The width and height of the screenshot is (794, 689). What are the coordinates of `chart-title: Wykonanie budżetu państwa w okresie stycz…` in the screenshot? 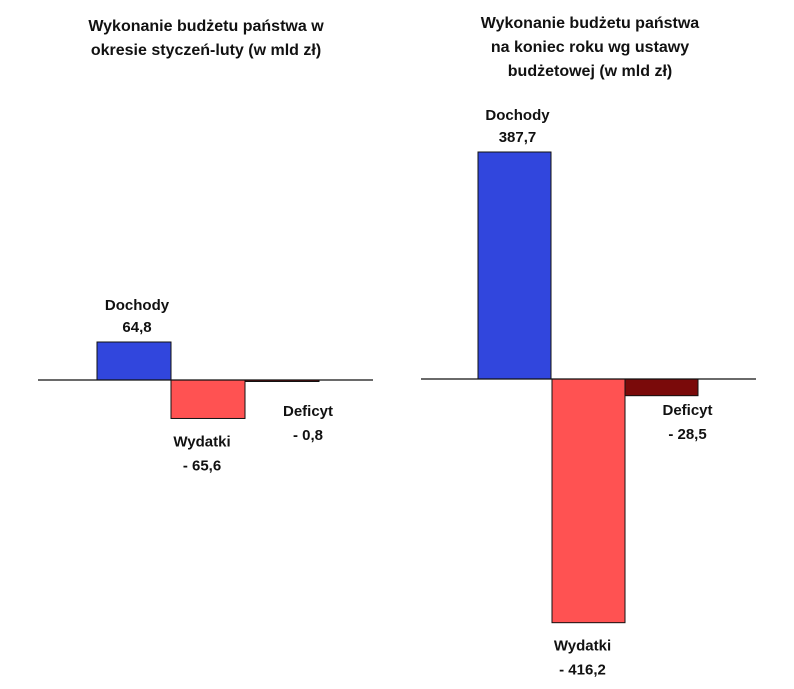 It's located at (206, 38).